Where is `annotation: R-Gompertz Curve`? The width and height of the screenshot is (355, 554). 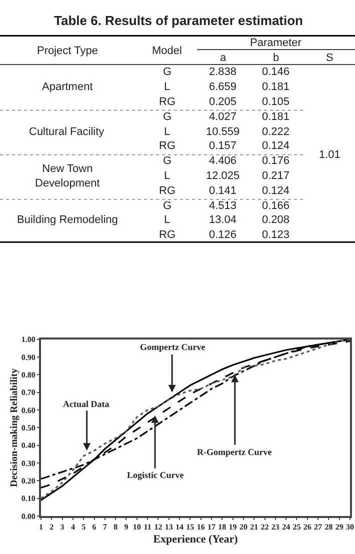
annotation: R-Gompertz Curve is located at coordinates (234, 452).